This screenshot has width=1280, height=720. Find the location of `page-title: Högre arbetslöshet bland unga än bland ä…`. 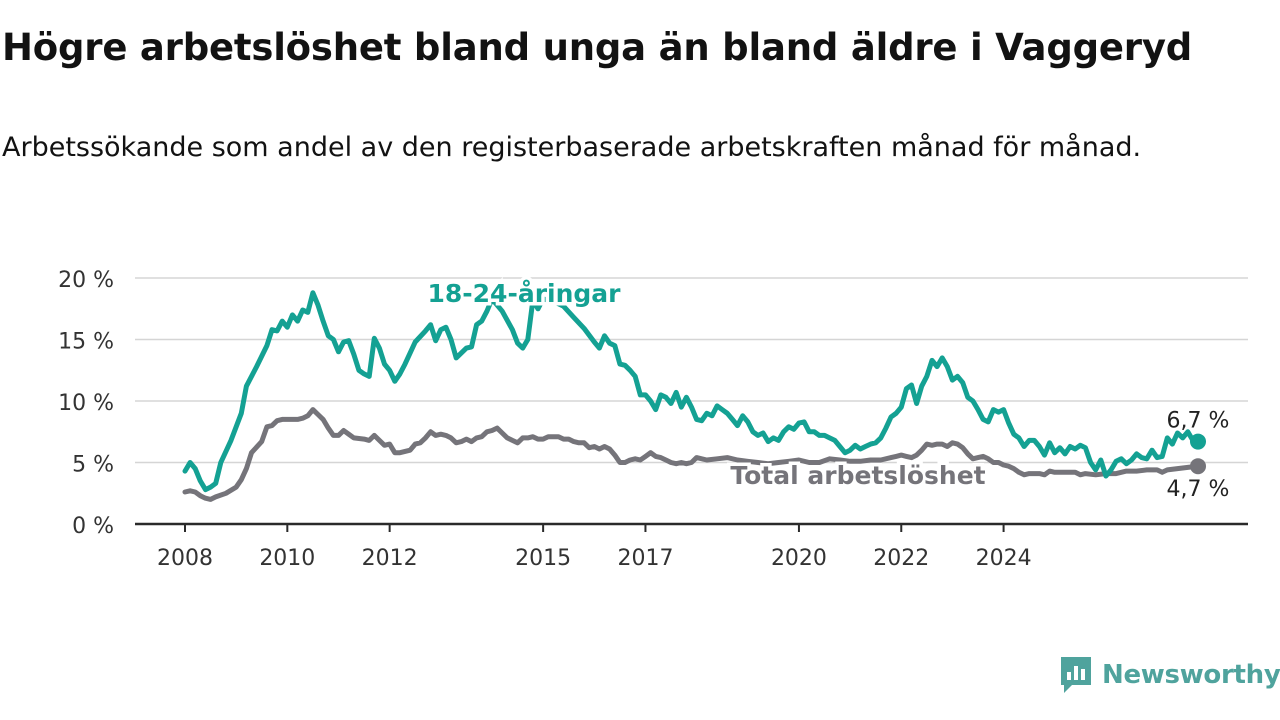

page-title: Högre arbetslöshet bland unga än bland ä… is located at coordinates (597, 47).